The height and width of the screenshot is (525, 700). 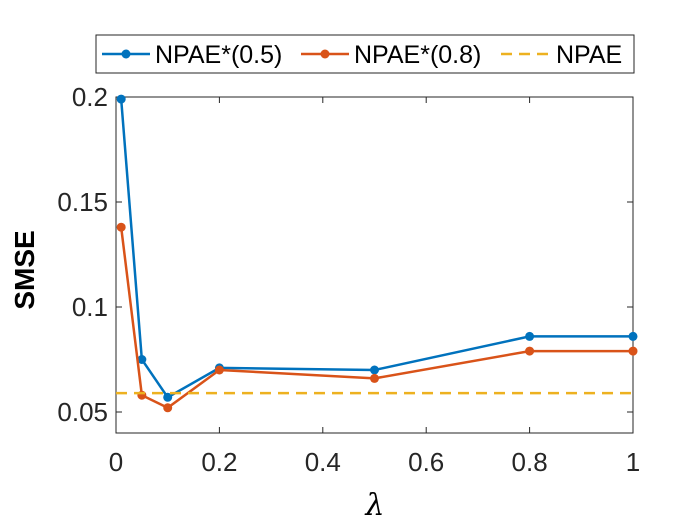 What do you see at coordinates (426, 462) in the screenshot?
I see `x-tick-label: 0.6` at bounding box center [426, 462].